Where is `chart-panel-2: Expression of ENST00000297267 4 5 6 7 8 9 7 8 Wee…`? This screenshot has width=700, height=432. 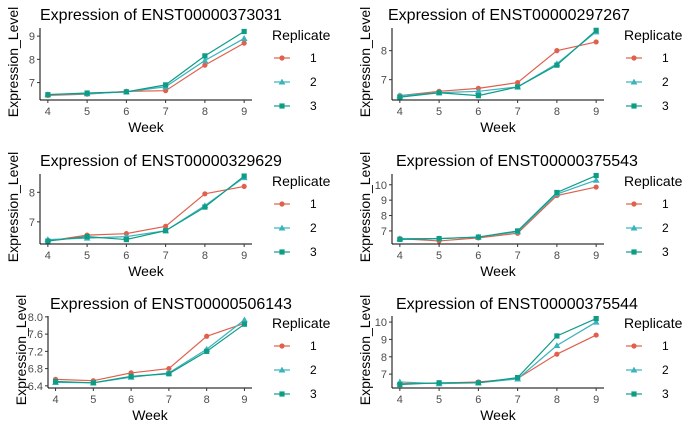 chart-panel-2: Expression of ENST00000297267 4 5 6 7 8 9 7 8 Wee… is located at coordinates (520, 71).